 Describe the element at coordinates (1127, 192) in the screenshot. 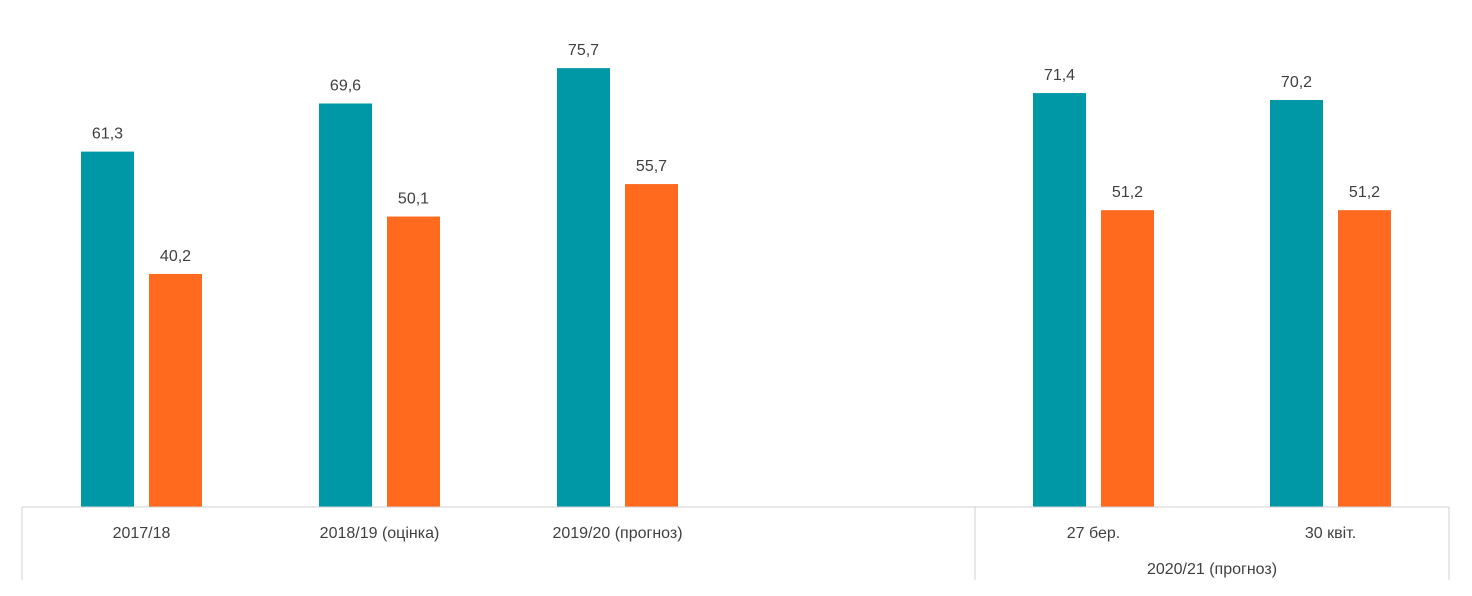

I see `data-label-s2-c4: 51,2` at that location.